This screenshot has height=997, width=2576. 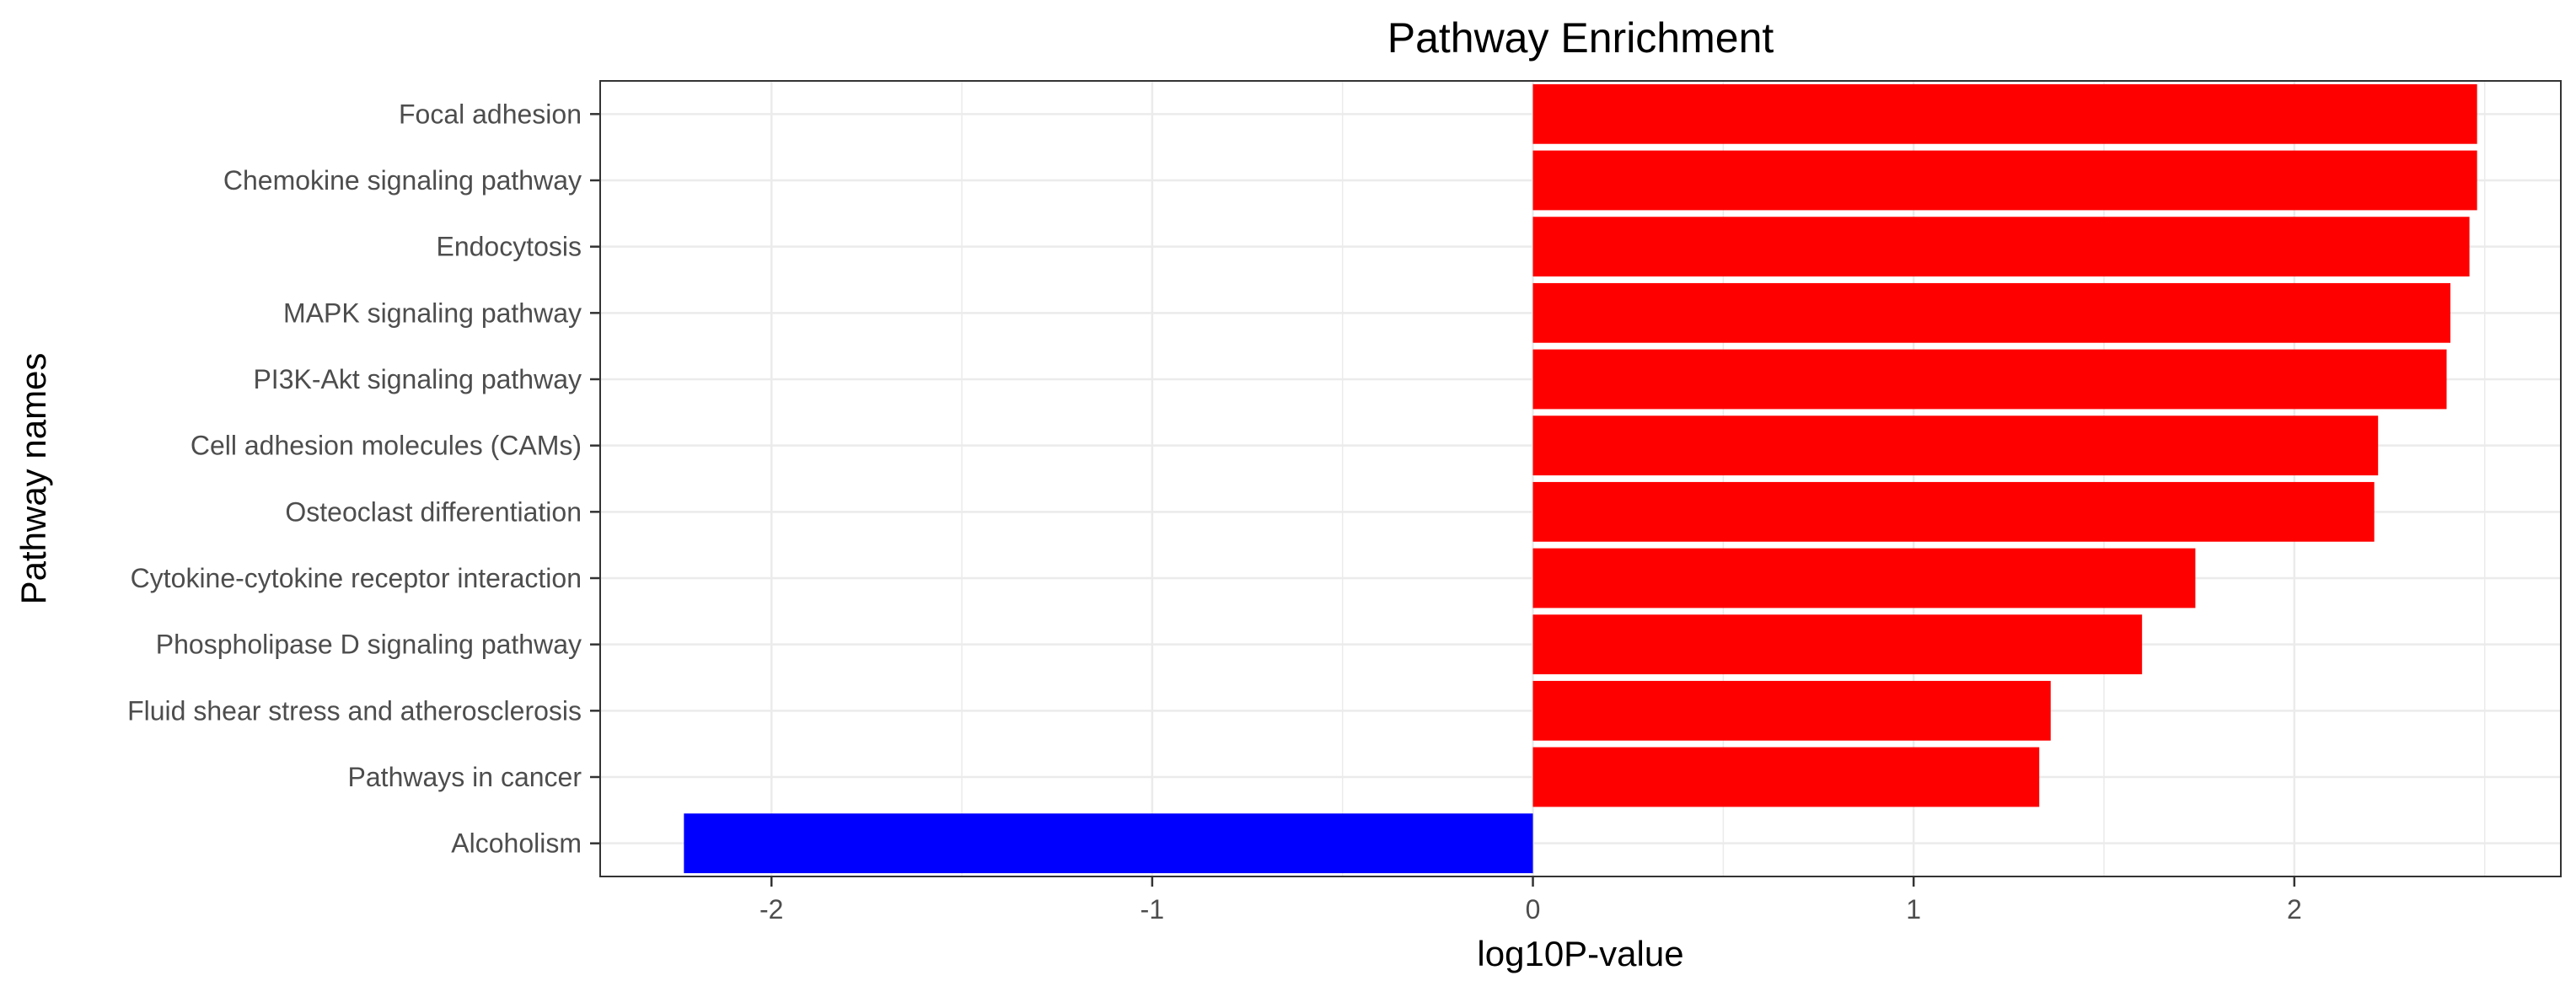 I want to click on y-tick-label: Osteoclast differentiation, so click(x=433, y=511).